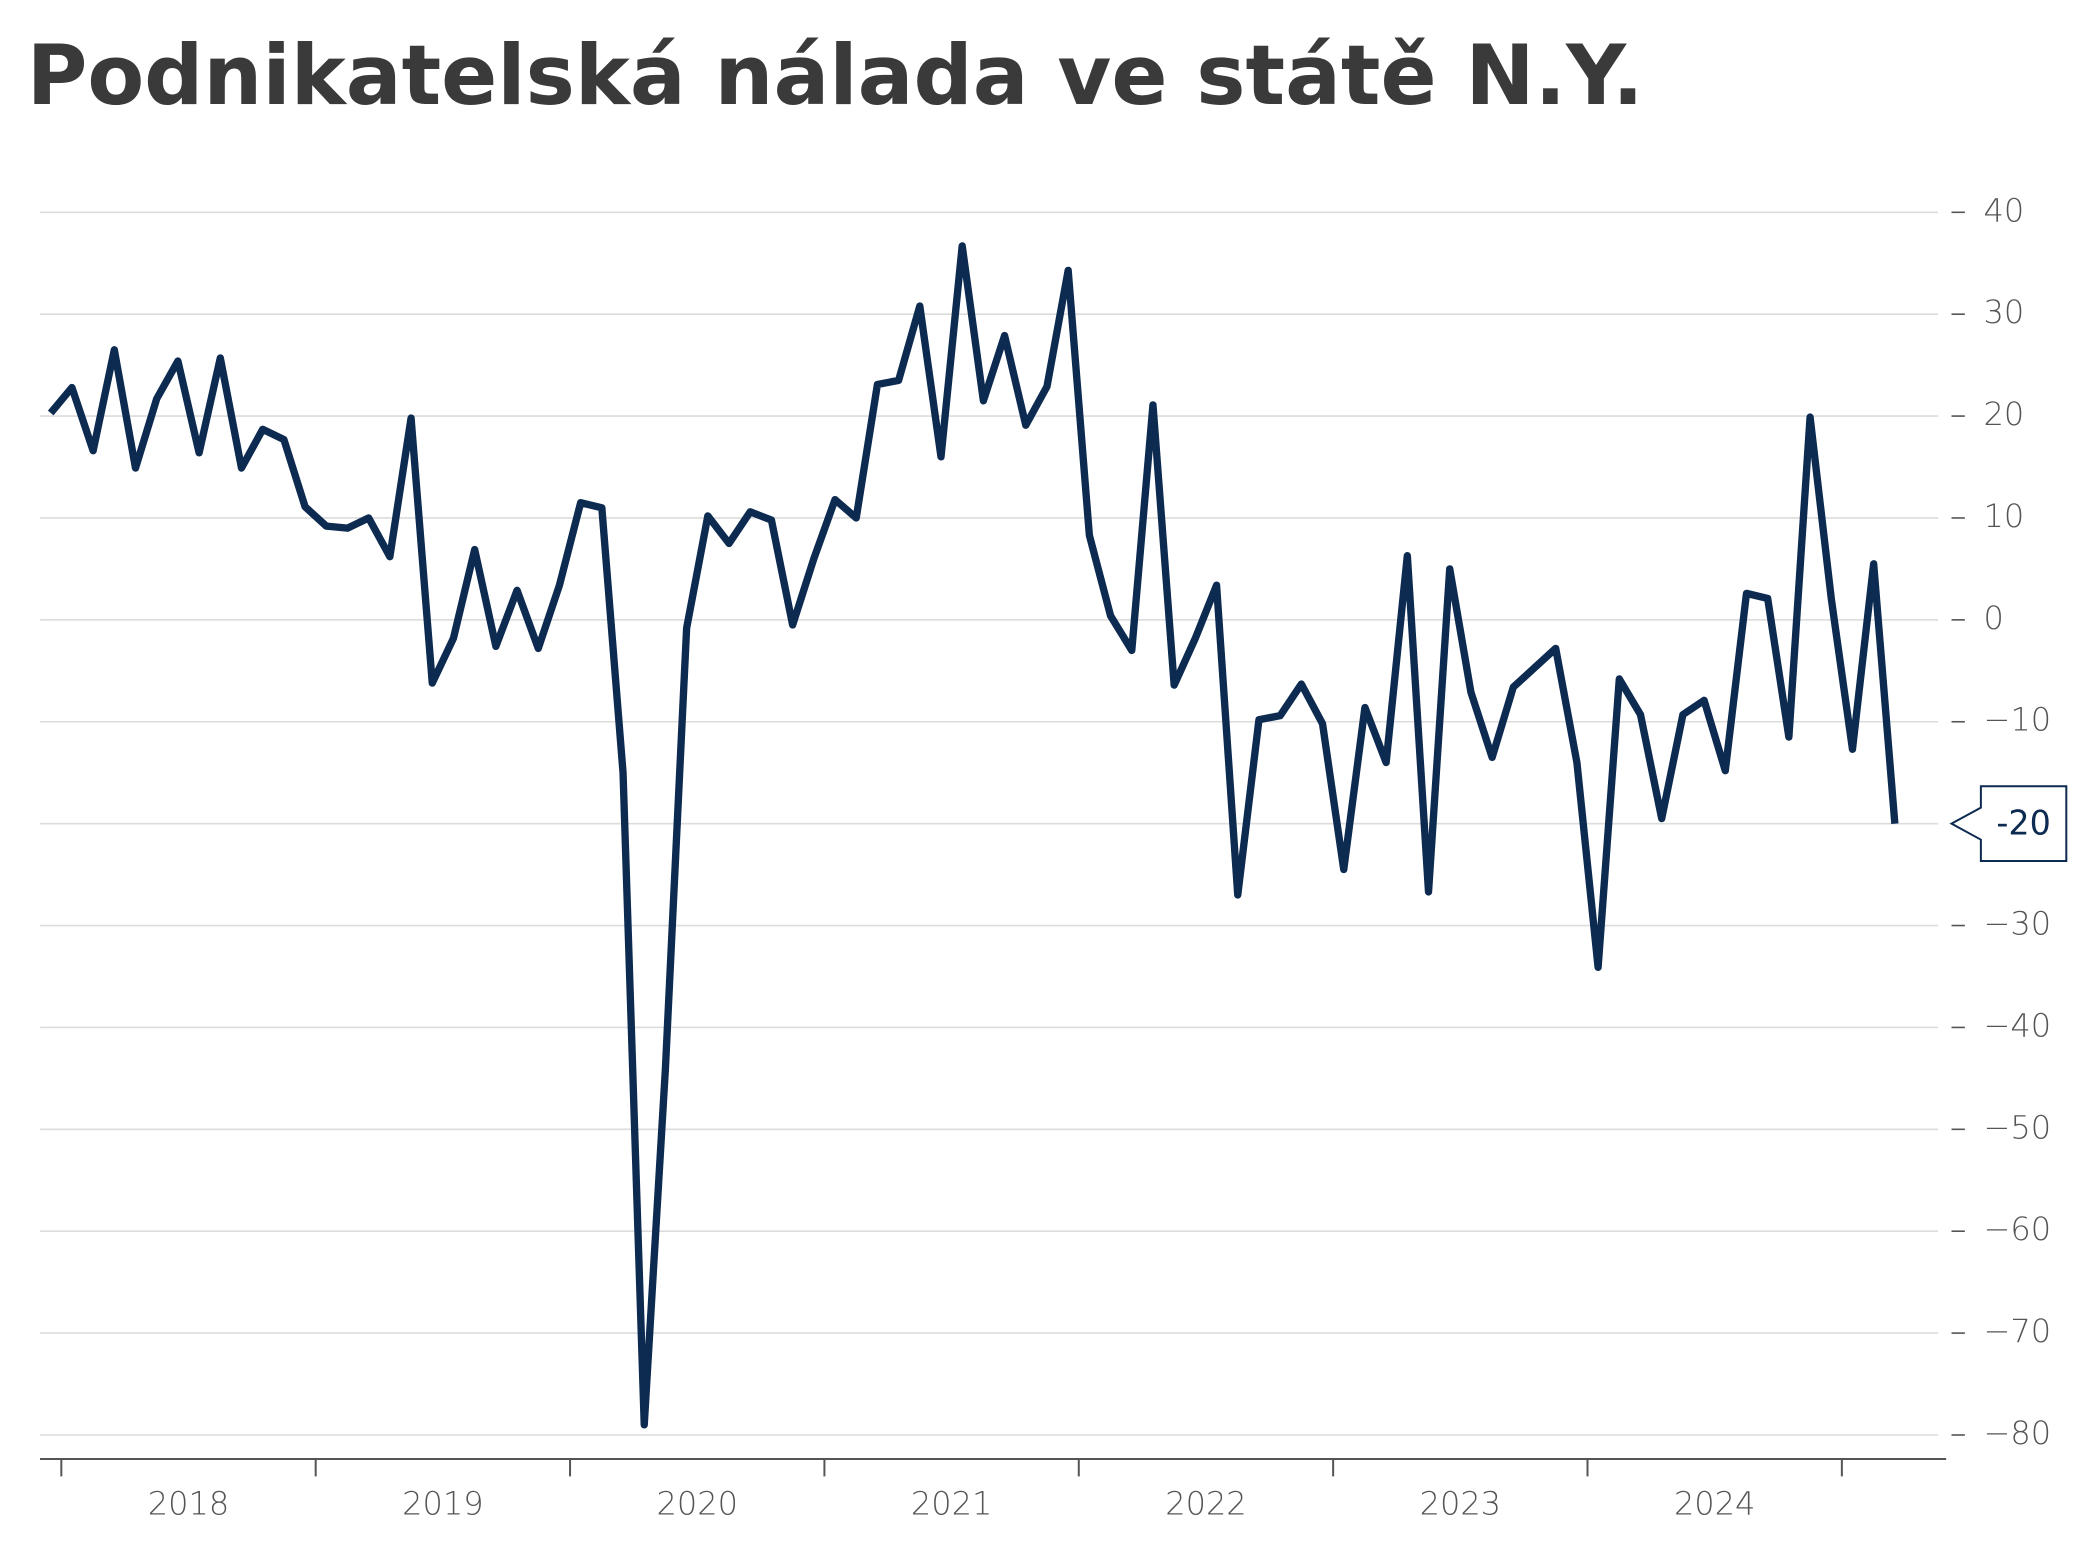 The height and width of the screenshot is (1568, 2093). I want to click on y-tick-label: −50, so click(2018, 1127).